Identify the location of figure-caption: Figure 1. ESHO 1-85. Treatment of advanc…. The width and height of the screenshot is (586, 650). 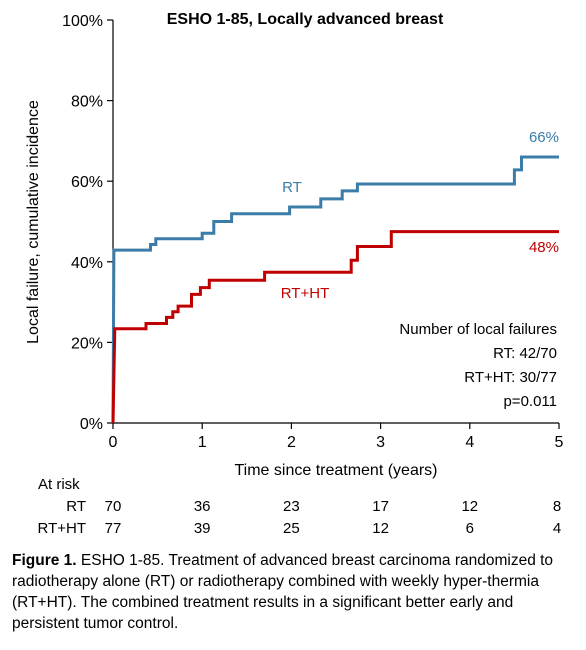
(295, 592).